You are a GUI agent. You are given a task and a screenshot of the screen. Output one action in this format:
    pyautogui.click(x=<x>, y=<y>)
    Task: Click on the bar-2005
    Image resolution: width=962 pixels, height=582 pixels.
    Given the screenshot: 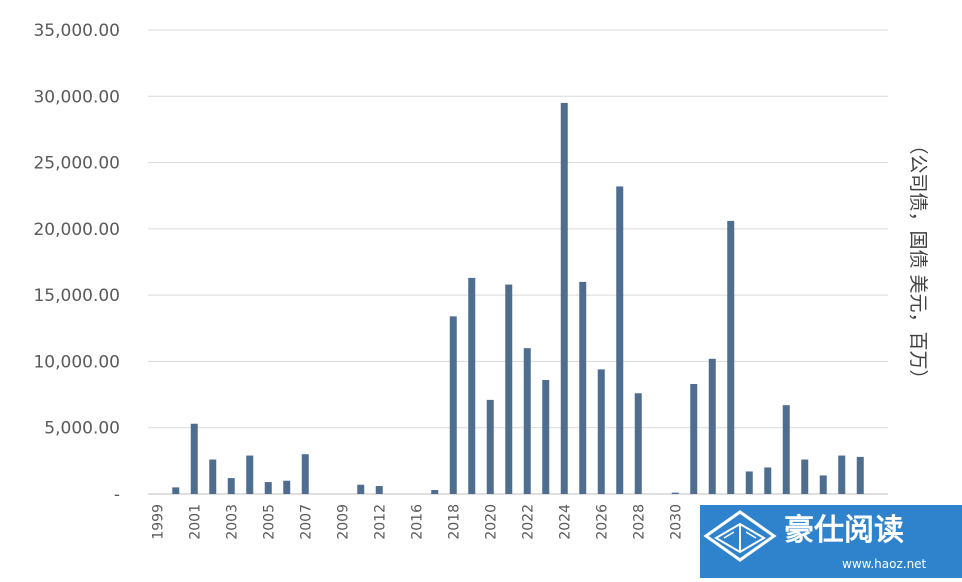 What is the action you would take?
    pyautogui.click(x=268, y=488)
    